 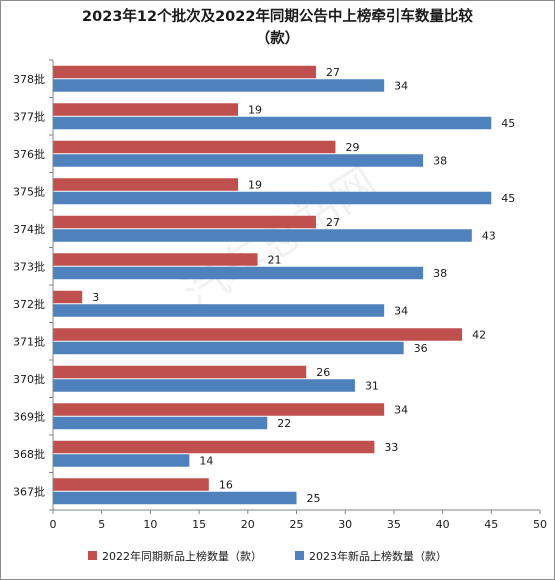 I want to click on x-tick-label: 30, so click(x=345, y=524).